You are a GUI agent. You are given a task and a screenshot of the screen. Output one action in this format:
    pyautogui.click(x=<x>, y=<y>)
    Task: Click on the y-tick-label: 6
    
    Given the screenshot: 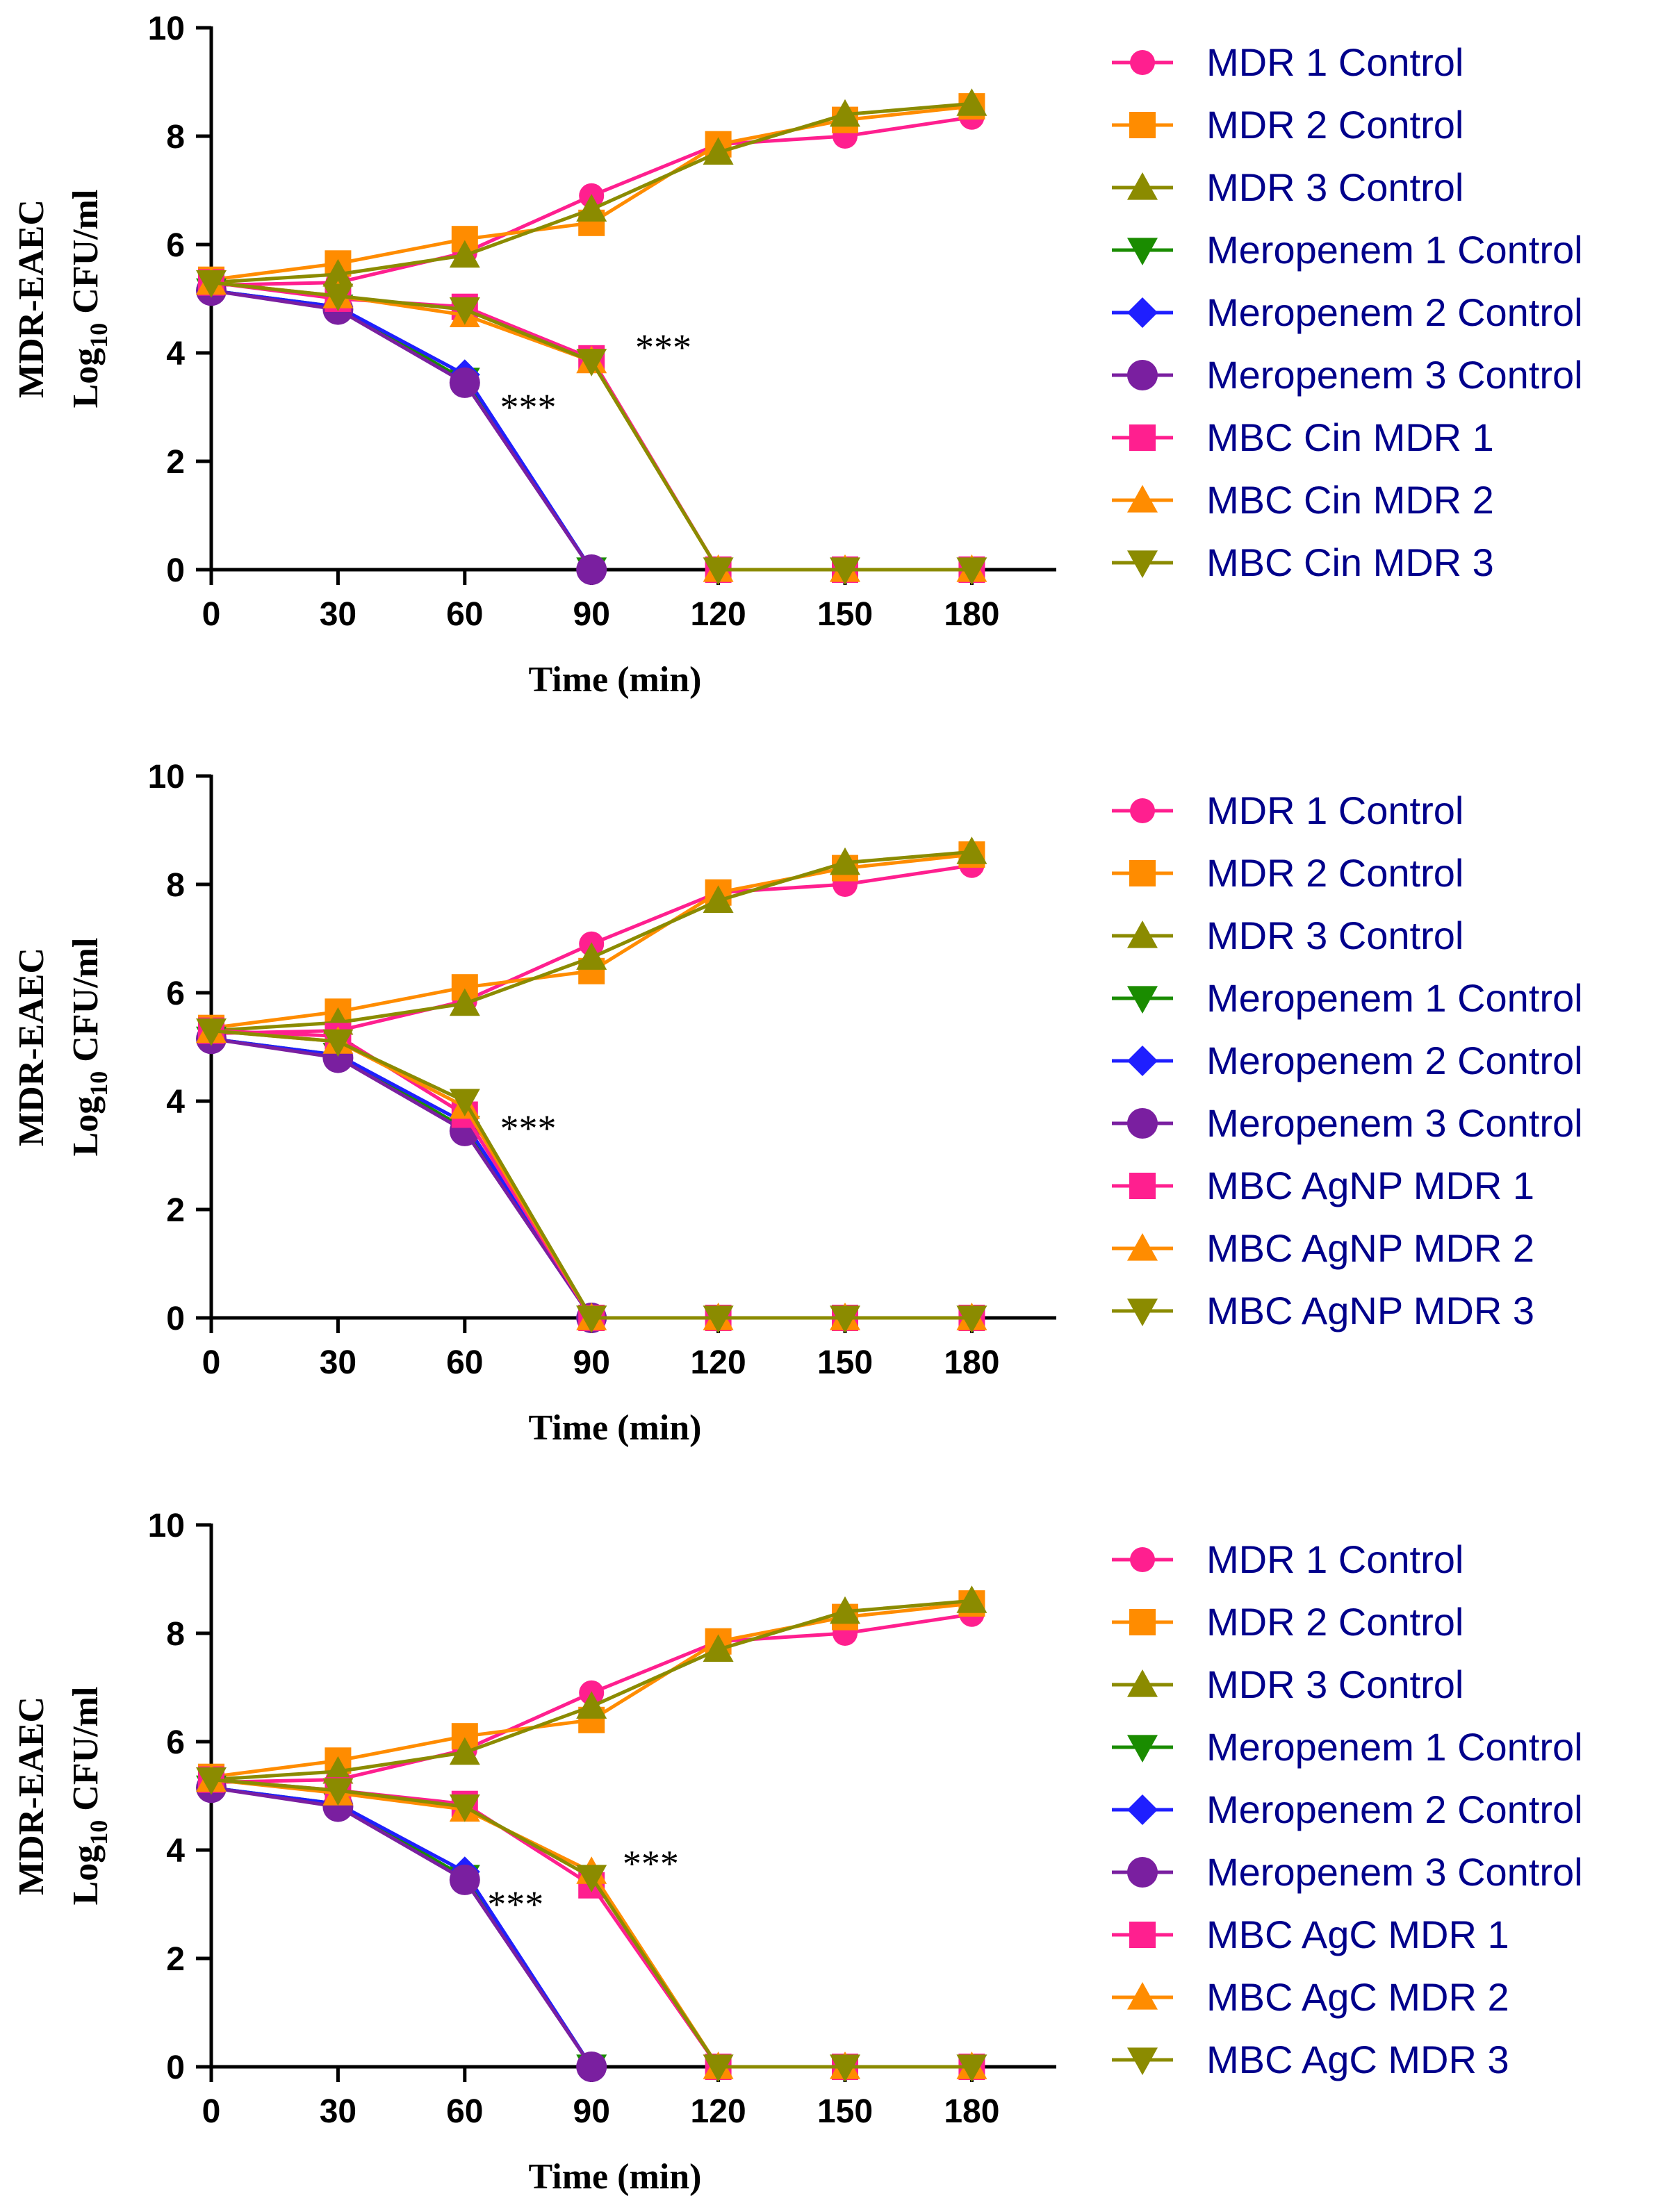 What is the action you would take?
    pyautogui.click(x=175, y=993)
    